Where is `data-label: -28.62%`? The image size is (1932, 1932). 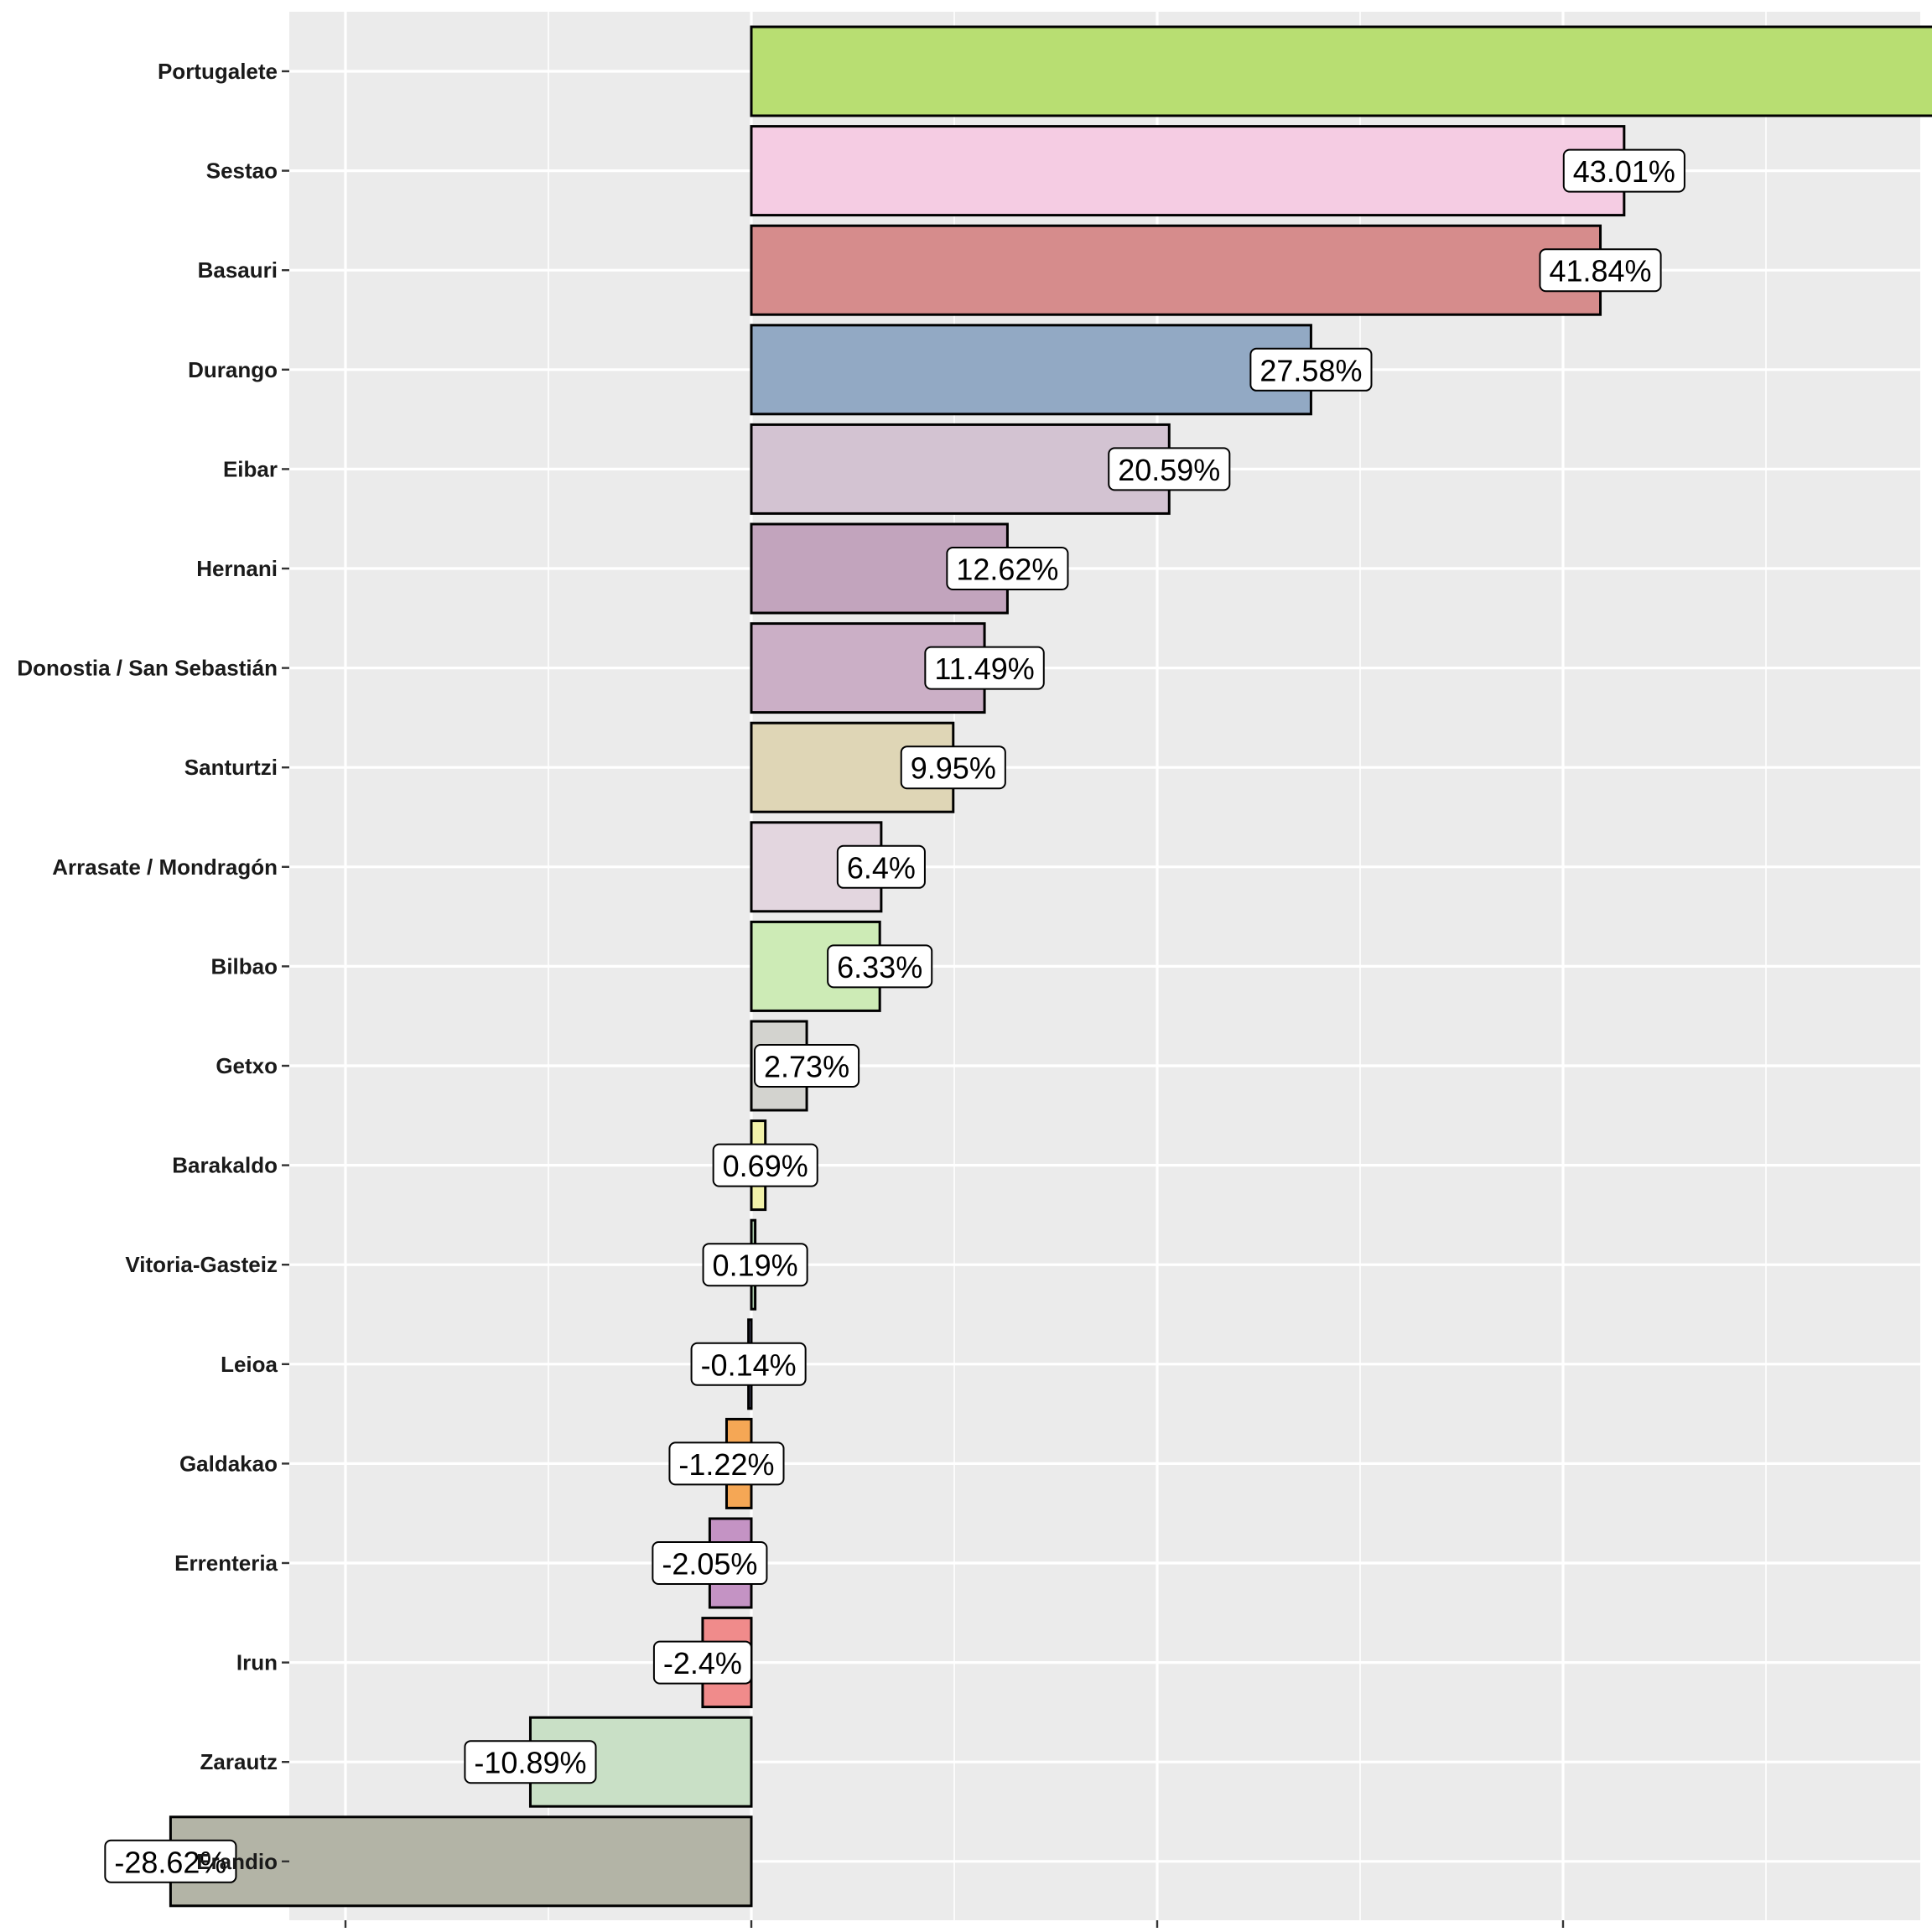
data-label: -28.62% is located at coordinates (170, 1861).